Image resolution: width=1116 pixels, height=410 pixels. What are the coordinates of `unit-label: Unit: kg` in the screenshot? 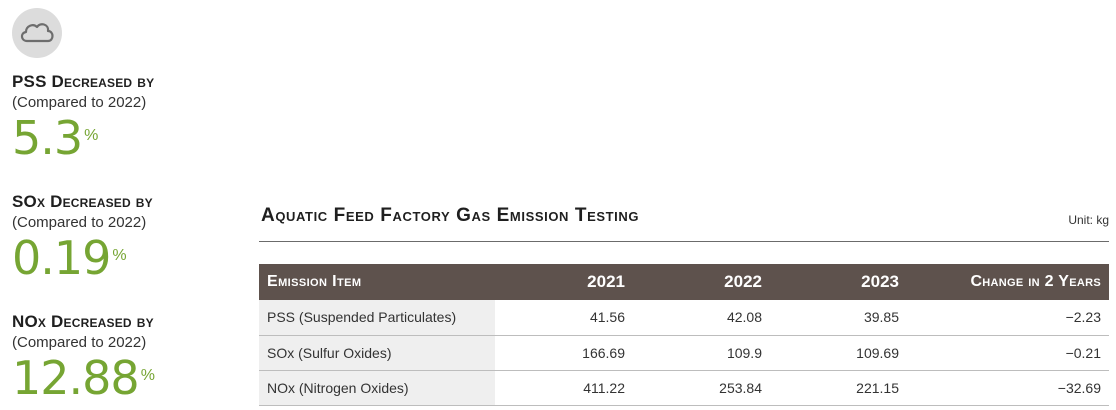 It's located at (1088, 220).